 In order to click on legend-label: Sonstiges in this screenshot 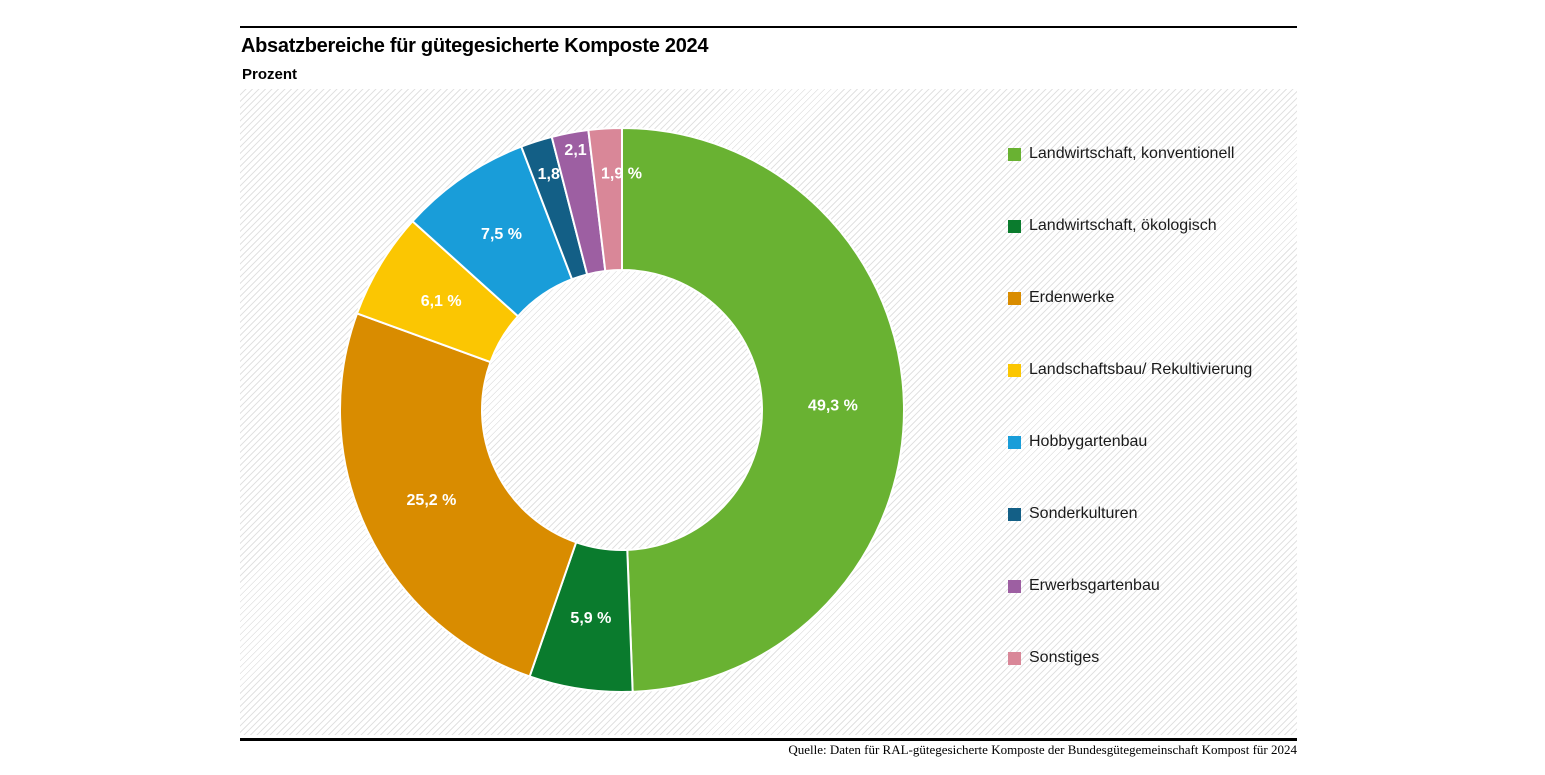, I will do `click(1064, 657)`.